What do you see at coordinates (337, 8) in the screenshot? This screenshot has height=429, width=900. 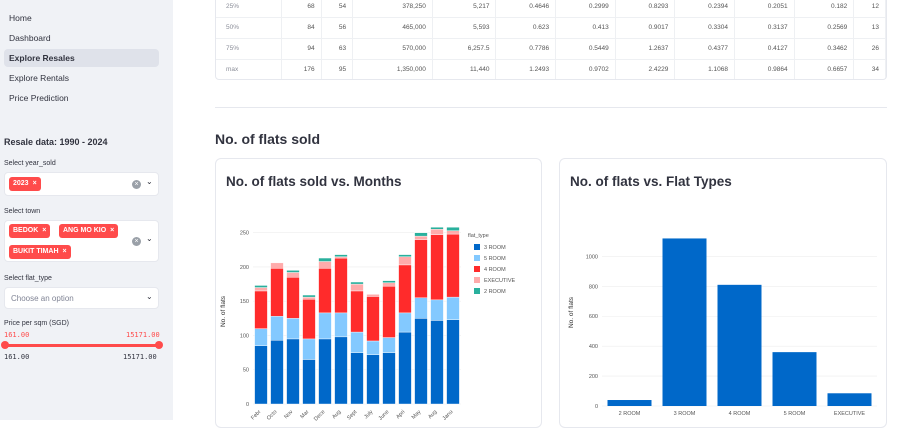 I see `table-cell: 54` at bounding box center [337, 8].